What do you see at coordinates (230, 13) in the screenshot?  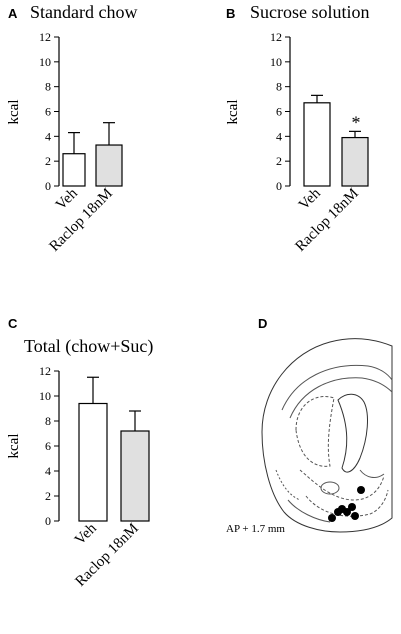 I see `panel-label-b: B` at bounding box center [230, 13].